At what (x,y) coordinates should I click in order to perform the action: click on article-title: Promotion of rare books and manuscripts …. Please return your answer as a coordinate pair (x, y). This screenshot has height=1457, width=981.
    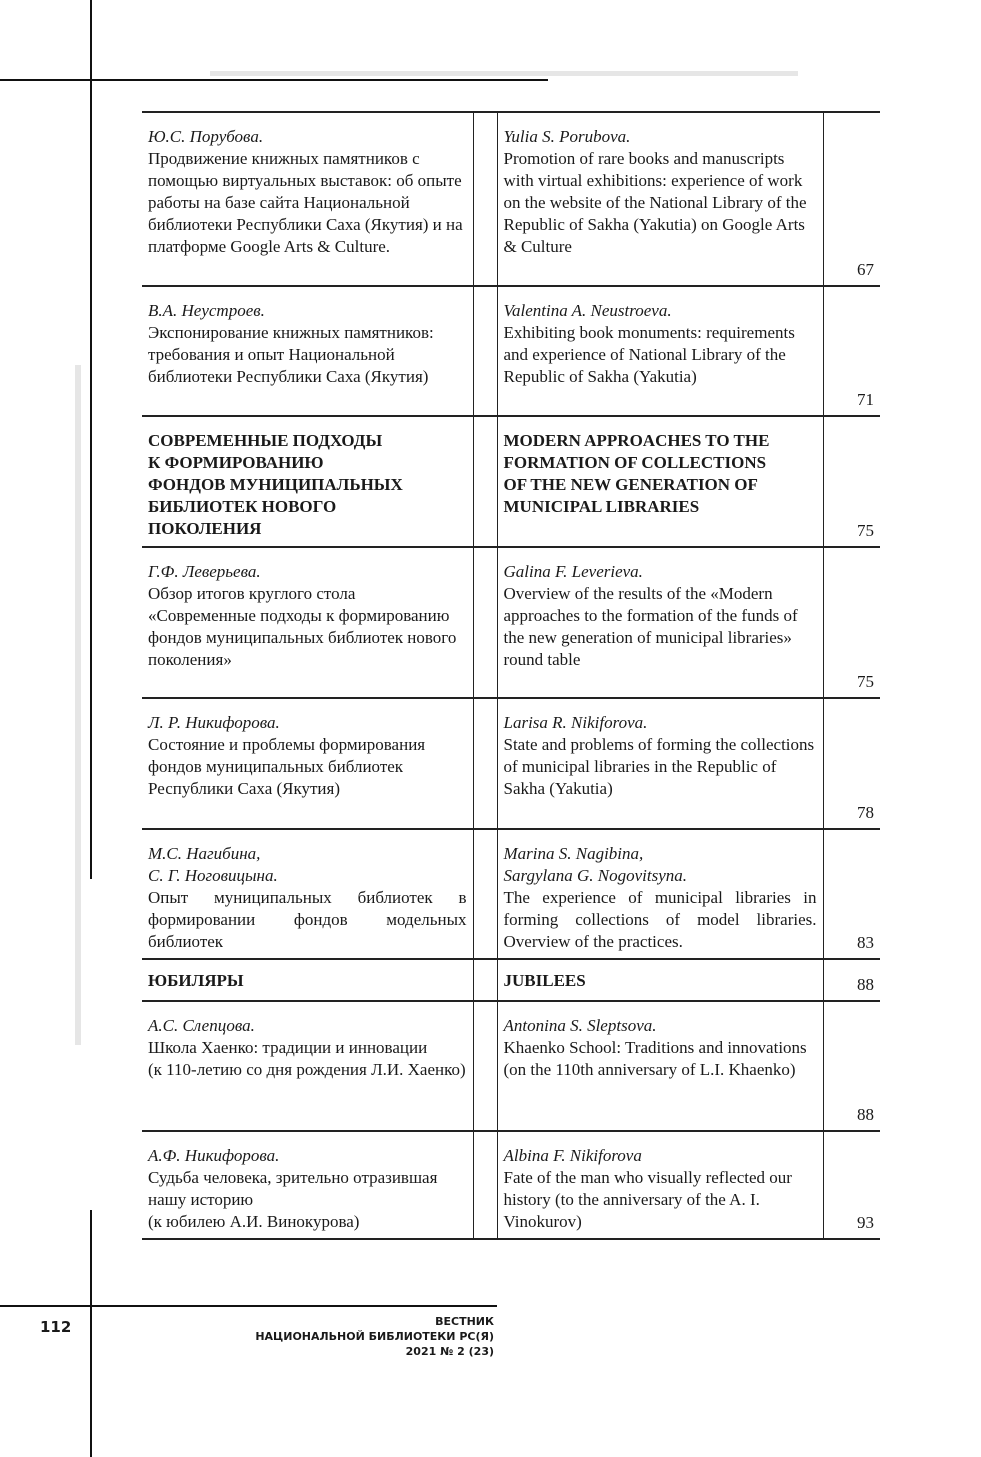
    Looking at the image, I should click on (655, 202).